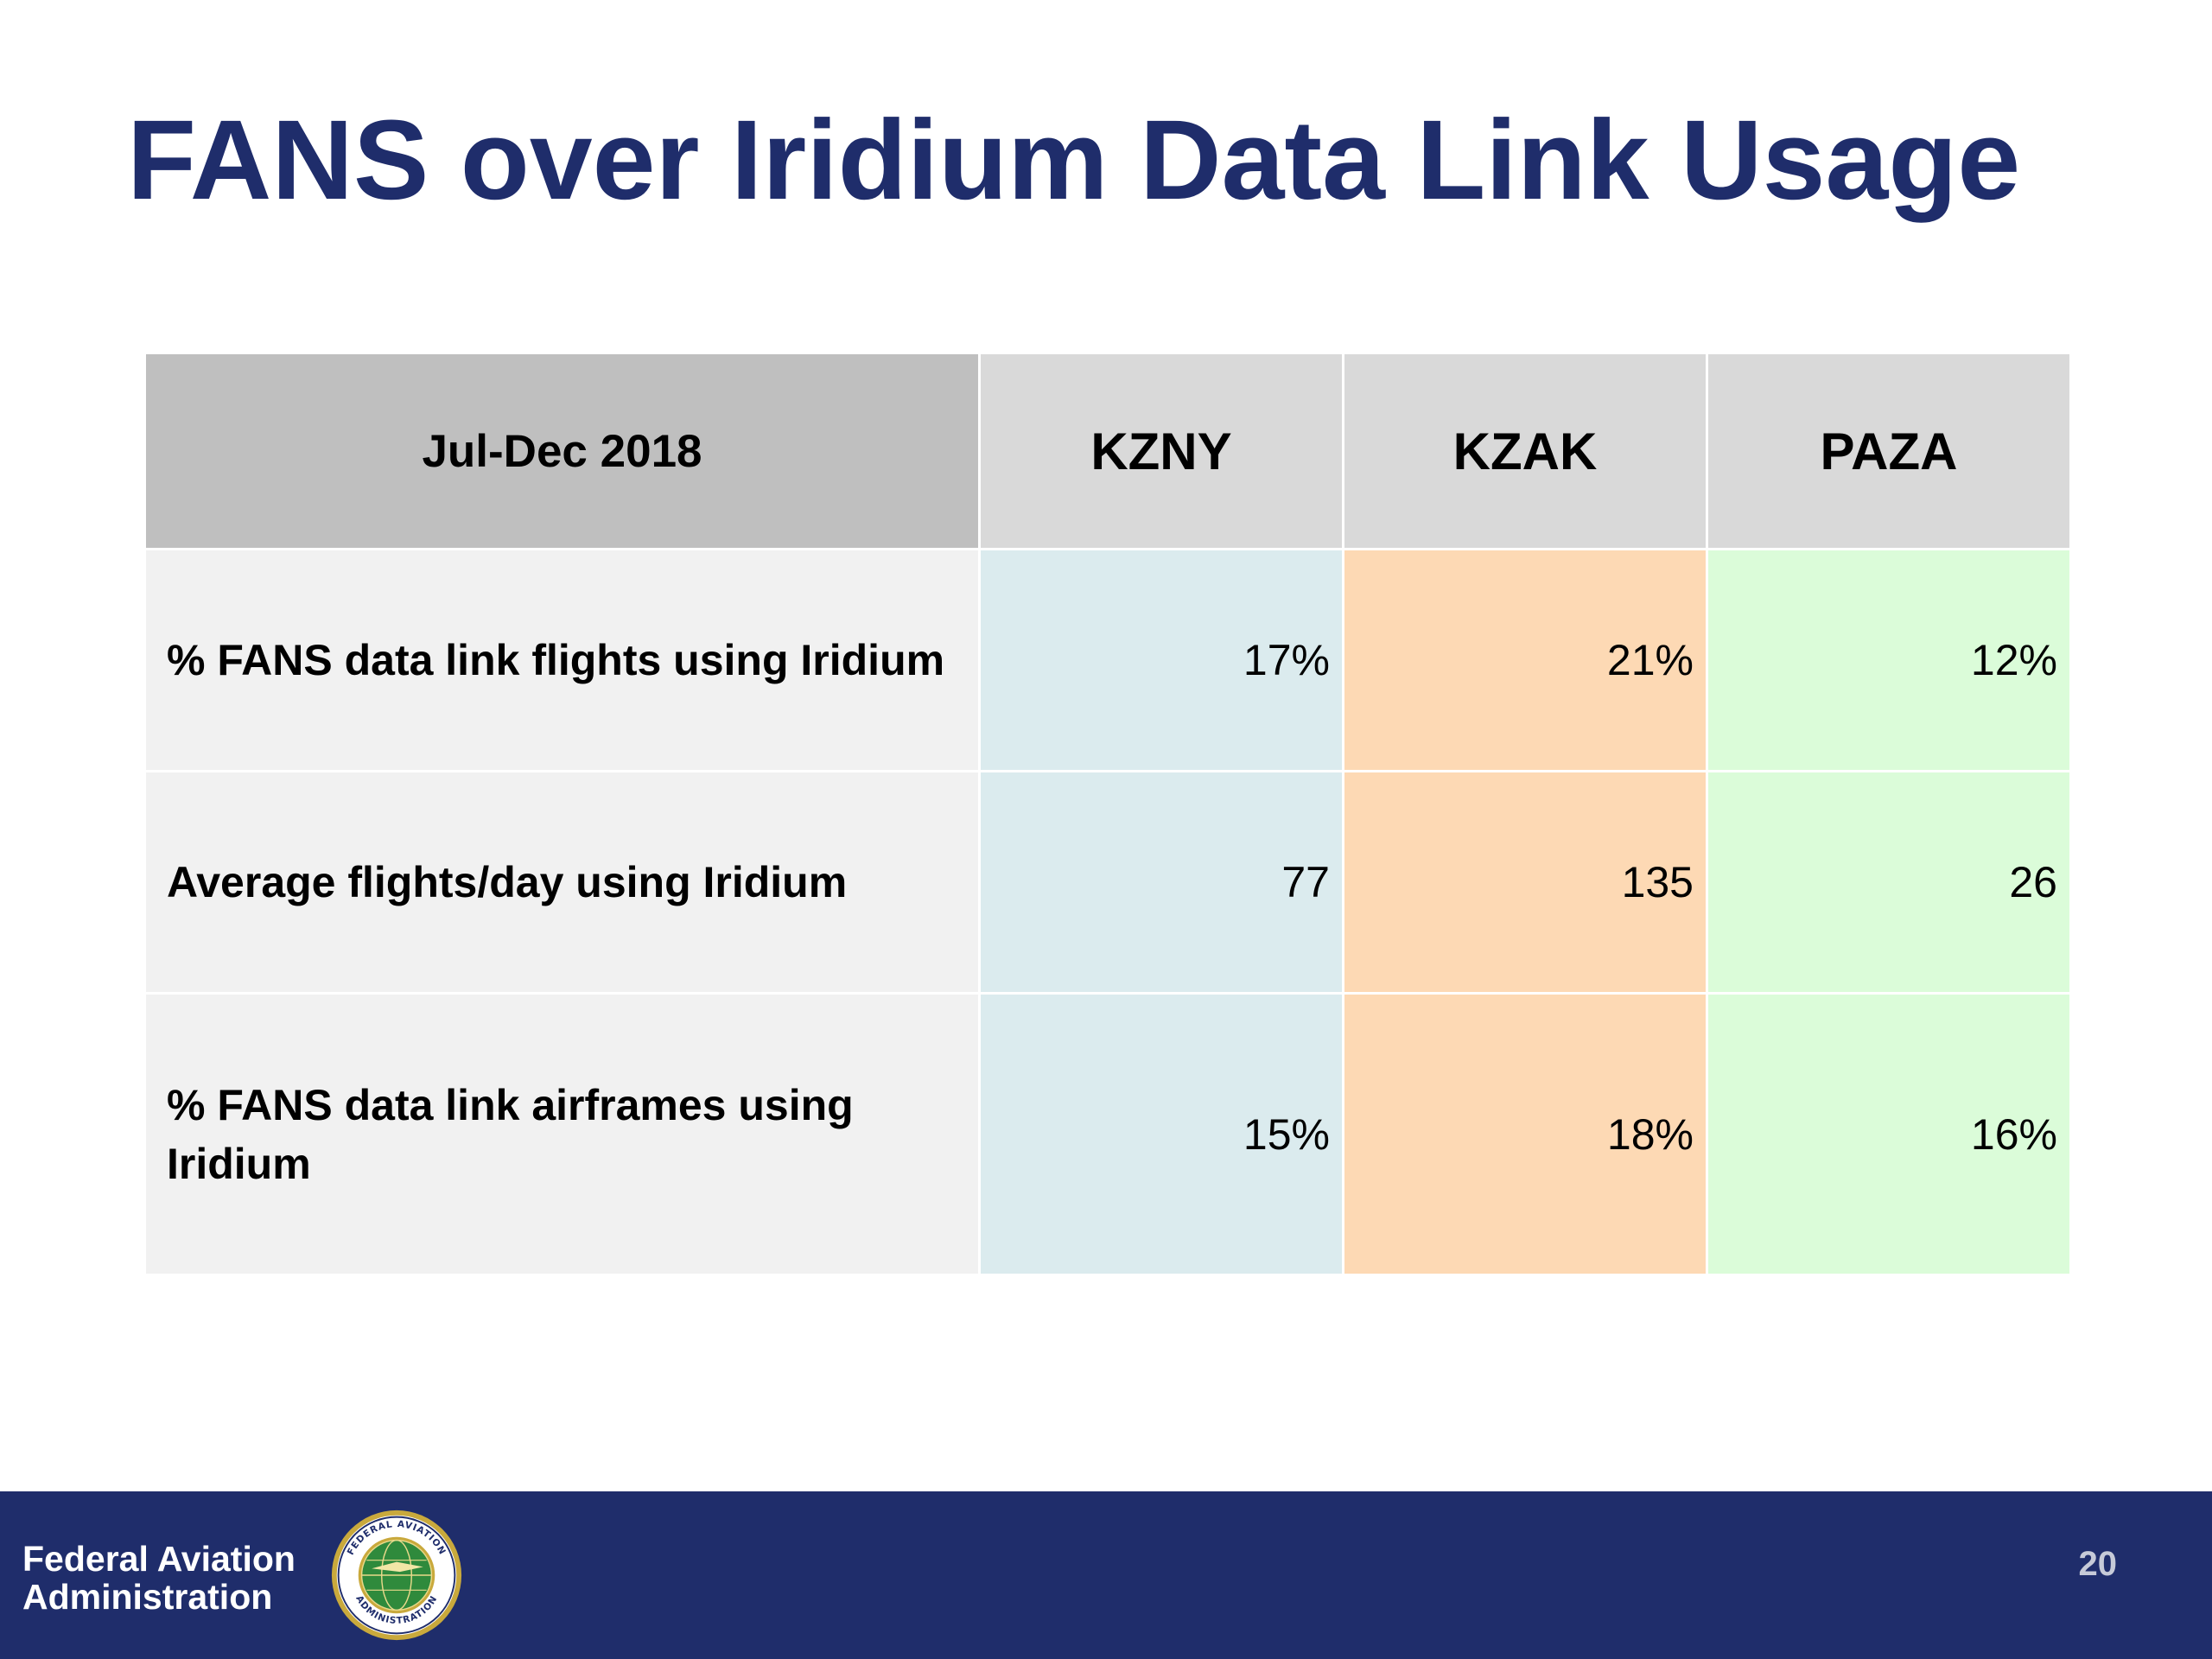 The width and height of the screenshot is (2212, 1659). What do you see at coordinates (1161, 660) in the screenshot?
I see `cell-kzny: 17%` at bounding box center [1161, 660].